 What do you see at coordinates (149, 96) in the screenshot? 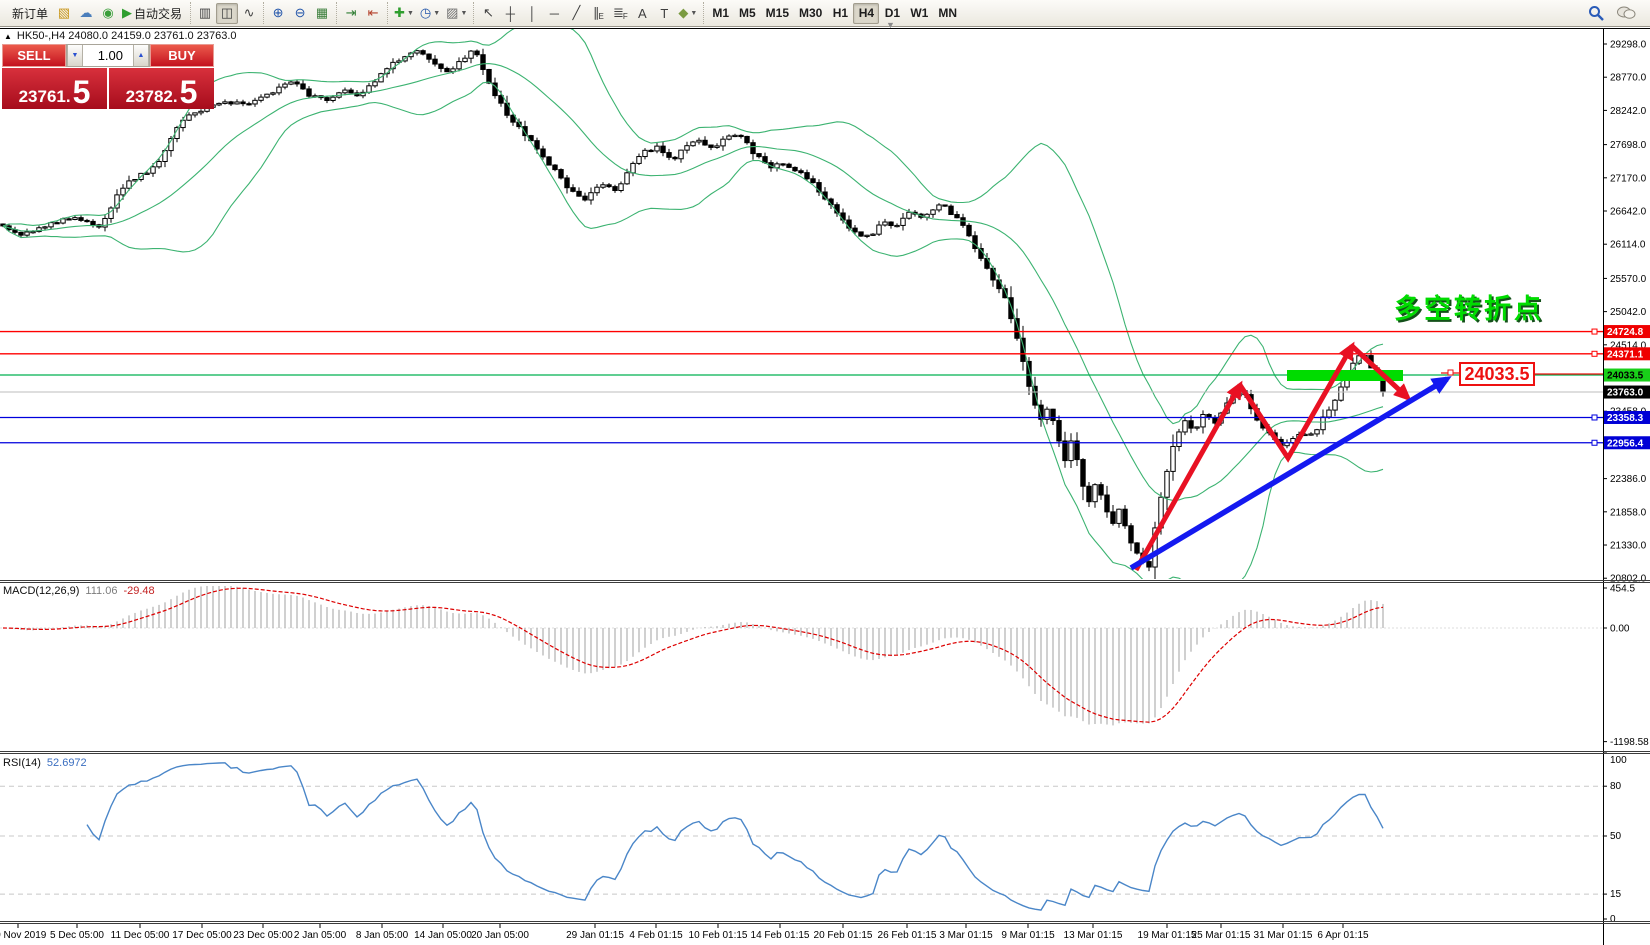
I see `buy-price-main: 23782` at bounding box center [149, 96].